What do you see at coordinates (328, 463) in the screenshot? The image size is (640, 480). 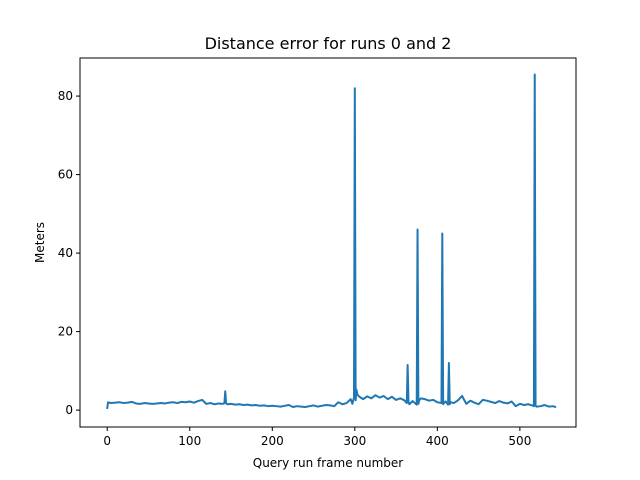 I see `x-axis-label: Query run frame number` at bounding box center [328, 463].